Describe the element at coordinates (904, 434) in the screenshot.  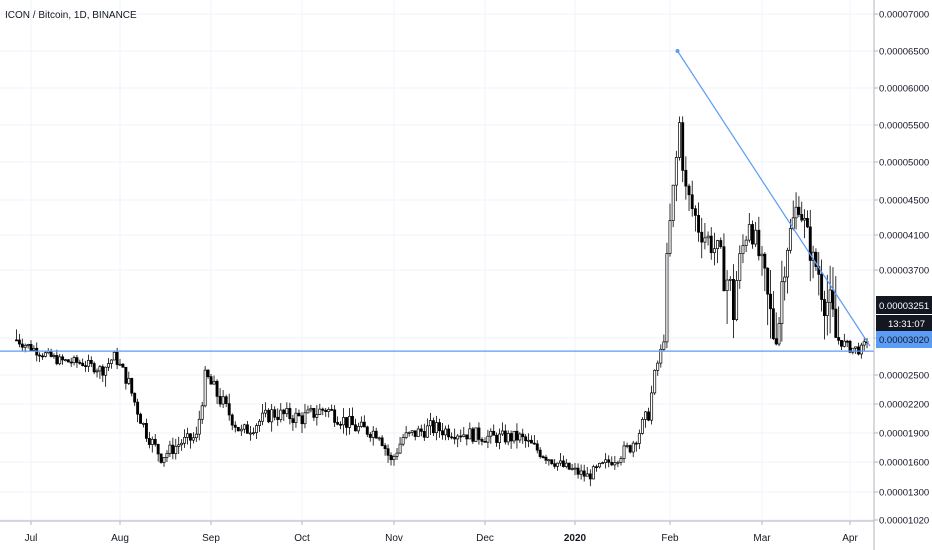
I see `price-tick-label: 0.00001900` at that location.